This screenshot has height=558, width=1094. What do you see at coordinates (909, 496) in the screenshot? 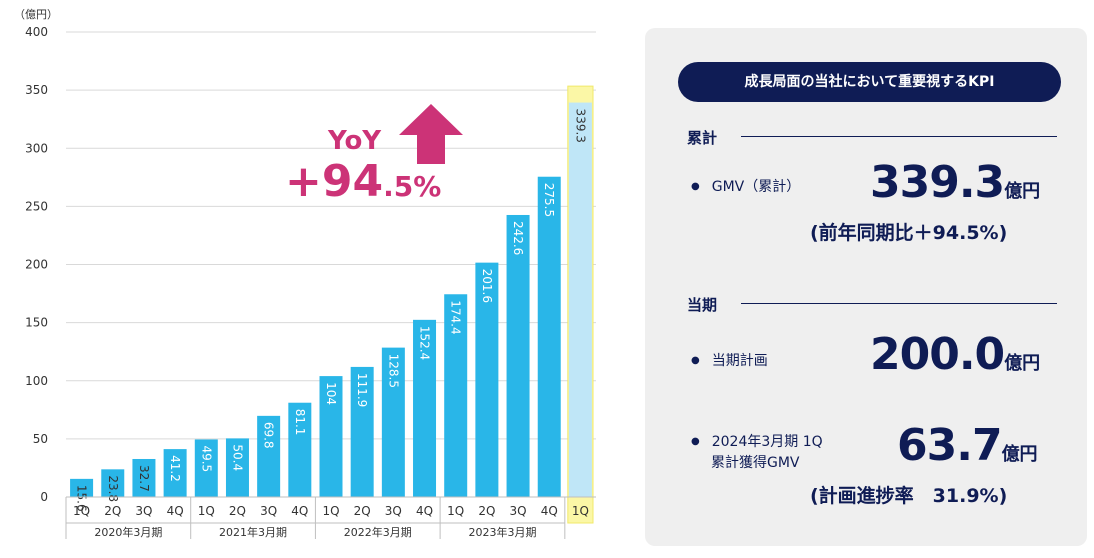
I see `acq-note: (計画進捗率 31.9%)` at bounding box center [909, 496].